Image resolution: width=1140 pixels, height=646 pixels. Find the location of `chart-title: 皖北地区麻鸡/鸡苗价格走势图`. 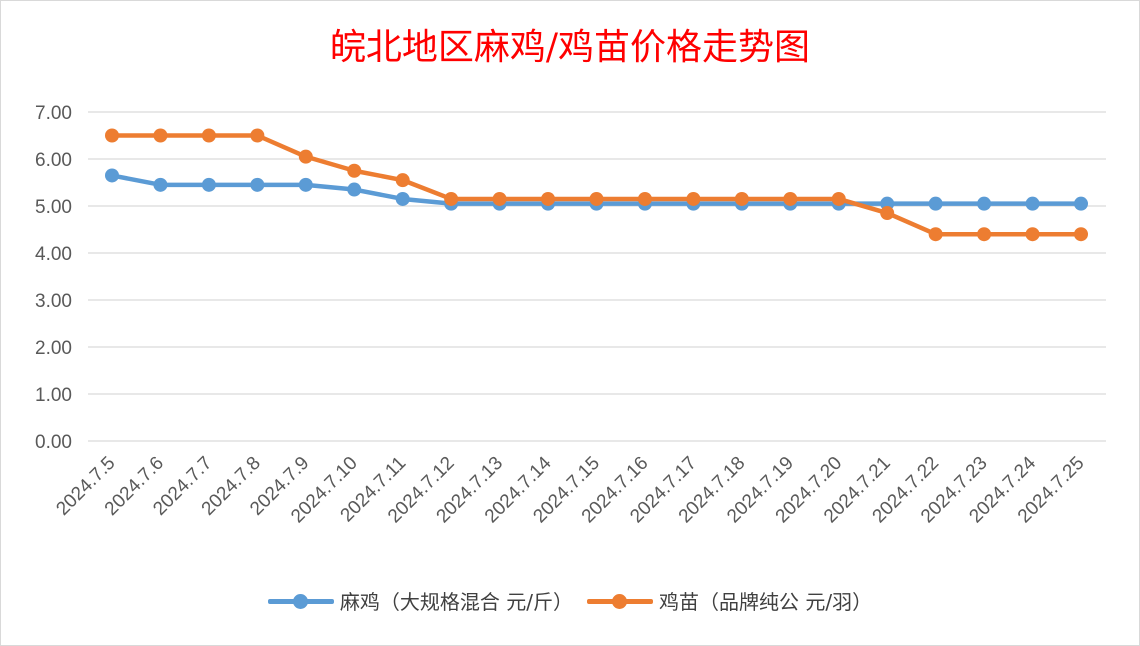

chart-title: 皖北地区麻鸡/鸡苗价格走势图 is located at coordinates (570, 47).